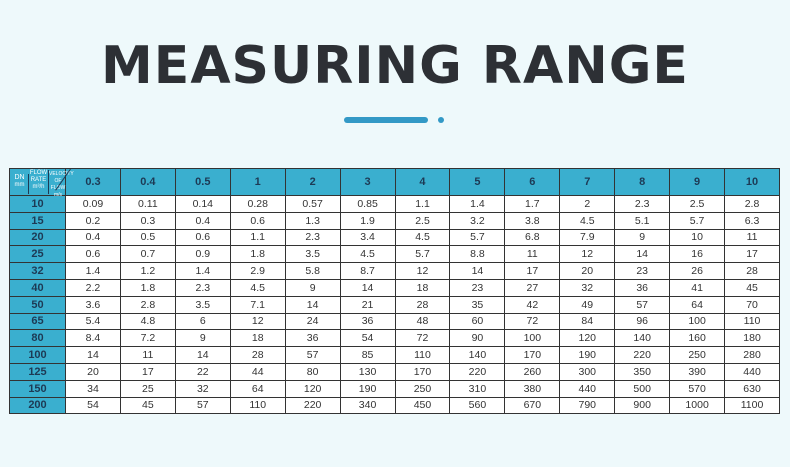 The image size is (790, 467). What do you see at coordinates (394, 304) in the screenshot?
I see `table-row: 50 3.6 2.8 3.5 7.1 14 21 28 35 42 49 57 64 70` at bounding box center [394, 304].